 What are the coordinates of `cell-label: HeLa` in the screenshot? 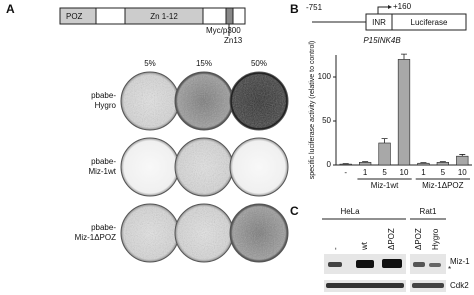 It's located at (350, 211).